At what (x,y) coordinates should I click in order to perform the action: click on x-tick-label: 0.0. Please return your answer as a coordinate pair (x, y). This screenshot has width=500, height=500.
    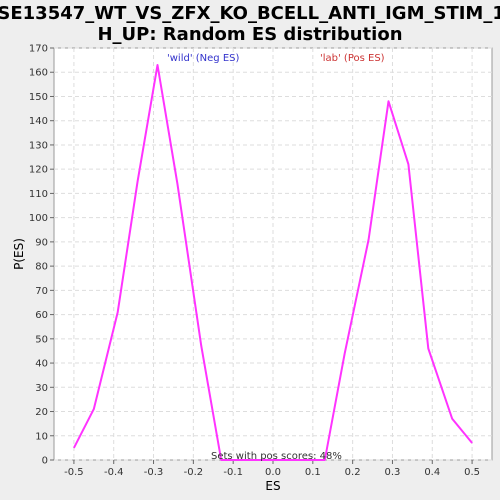
    Looking at the image, I should click on (273, 472).